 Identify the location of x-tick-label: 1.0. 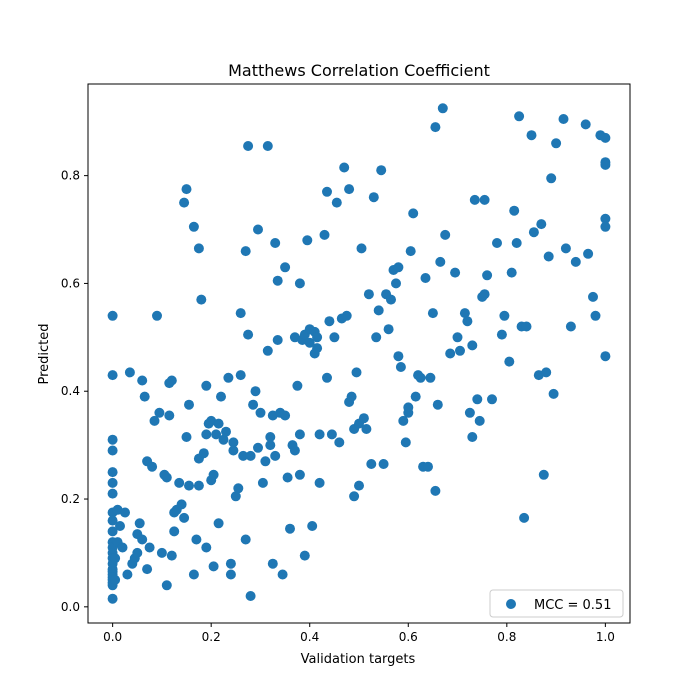
(605, 637).